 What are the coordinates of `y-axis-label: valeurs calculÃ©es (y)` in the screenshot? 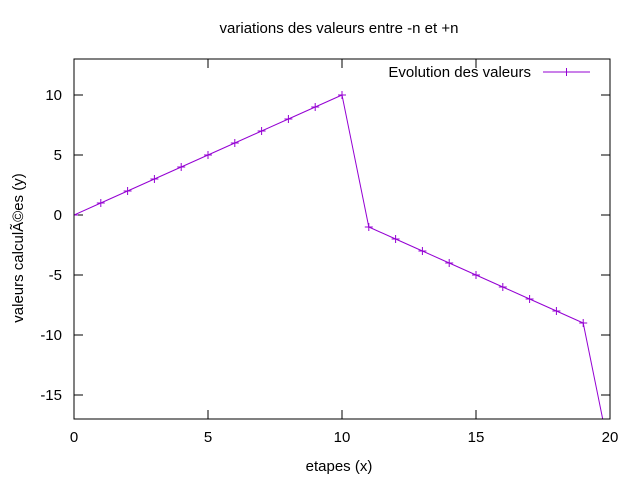 It's located at (18, 247).